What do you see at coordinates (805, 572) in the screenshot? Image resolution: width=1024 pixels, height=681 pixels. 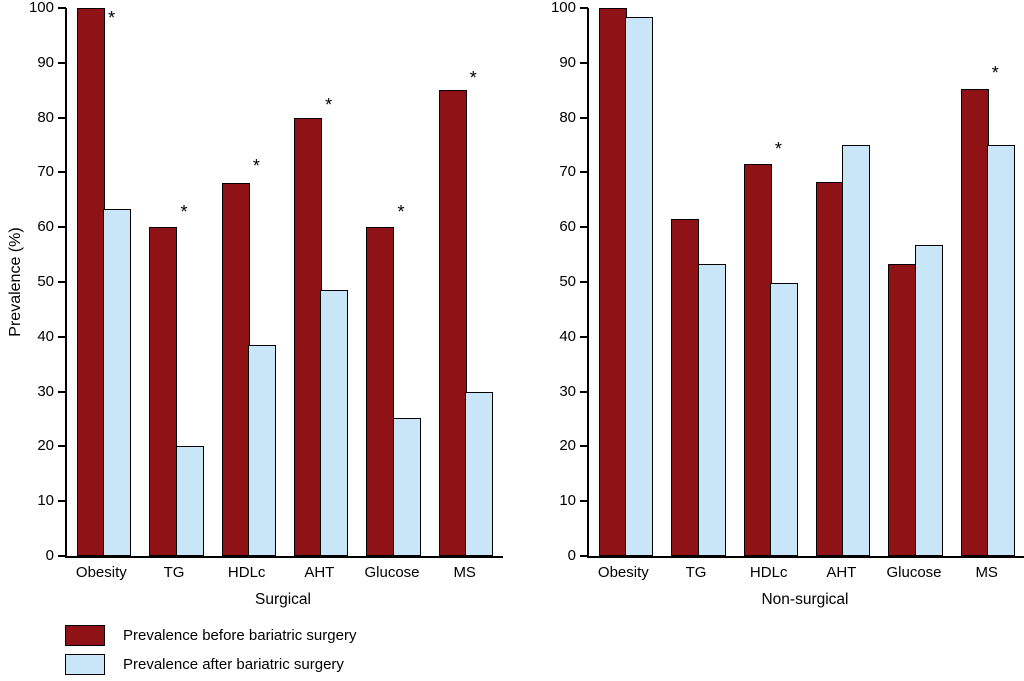 I see `category-labels-non-surgical: Obesity TG HDLc AHT Glucose MS` at bounding box center [805, 572].